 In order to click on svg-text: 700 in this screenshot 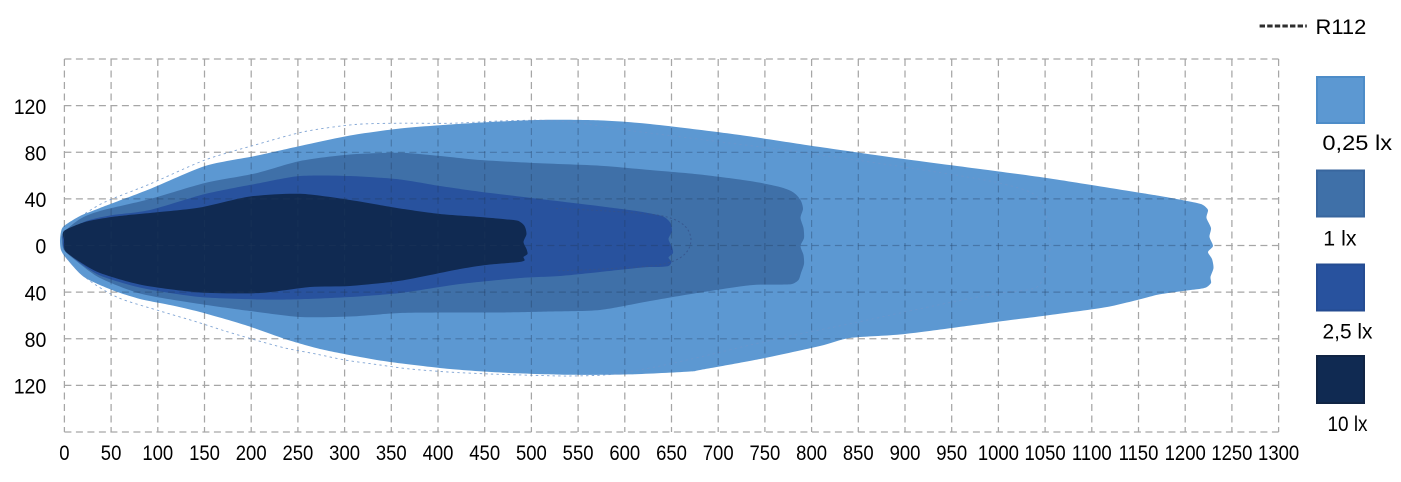, I will do `click(718, 454)`.